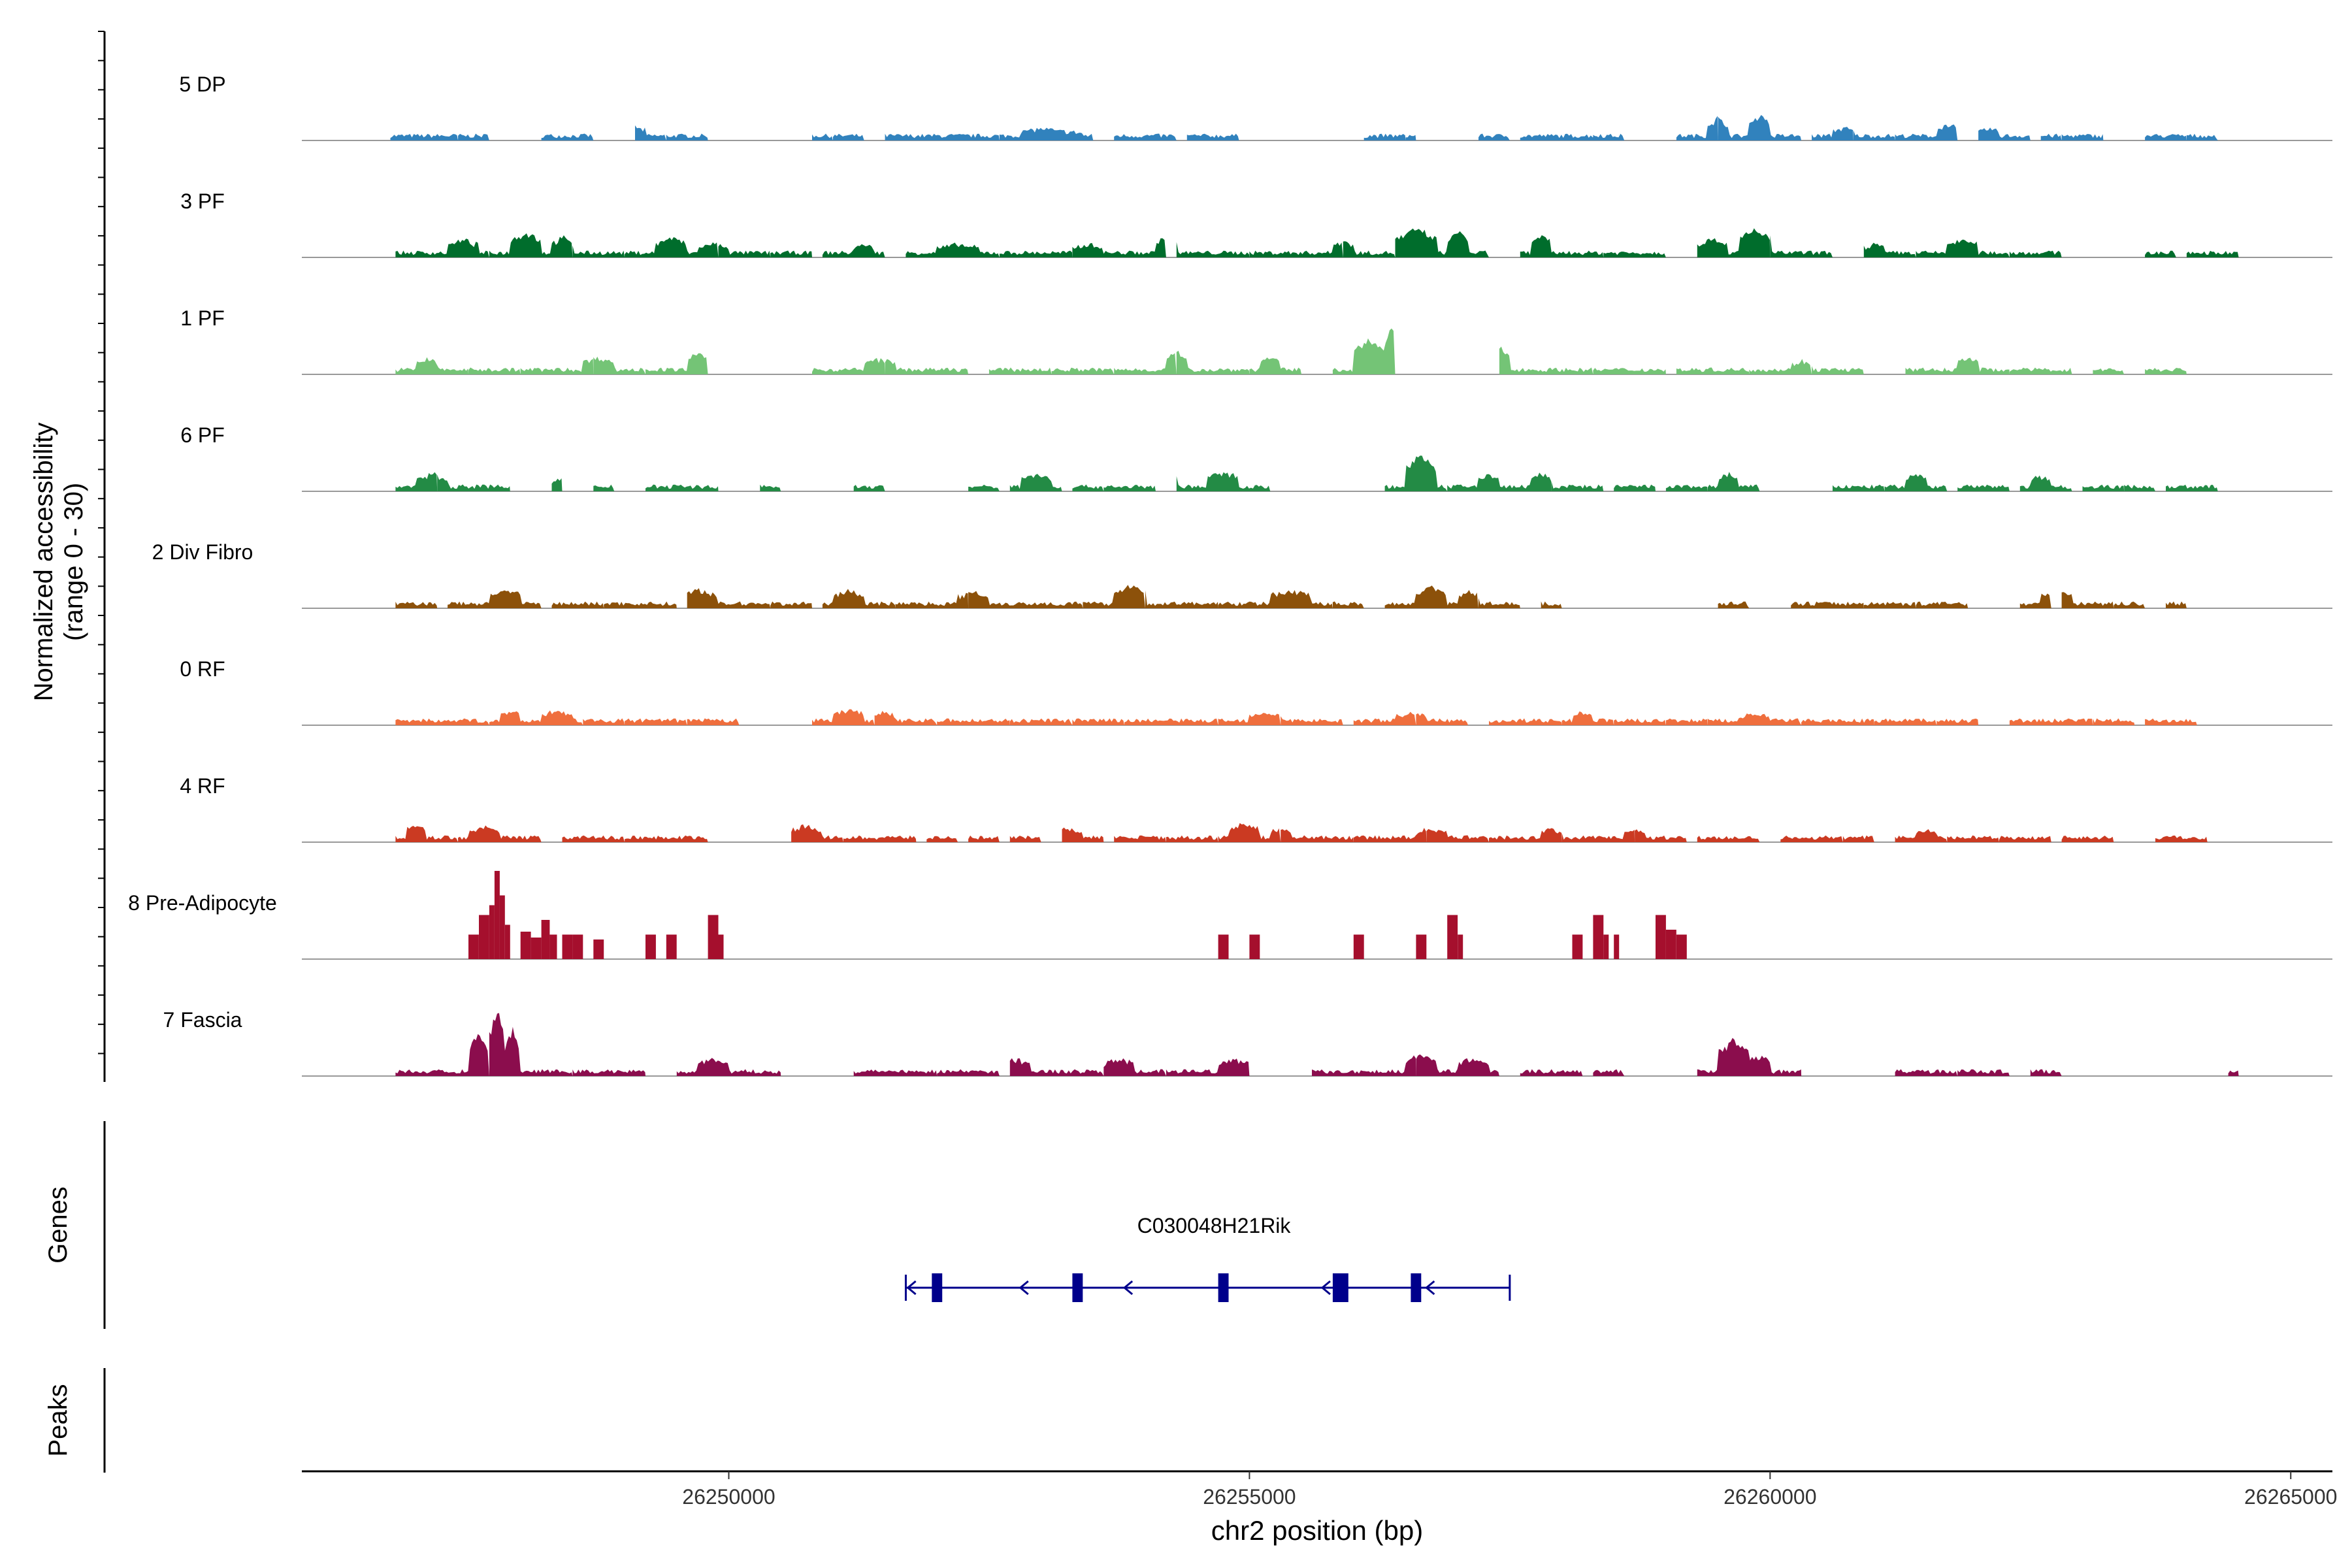 The width and height of the screenshot is (2352, 1568). Describe the element at coordinates (1256, 691) in the screenshot. I see `track-0-rf: 0 RF` at that location.